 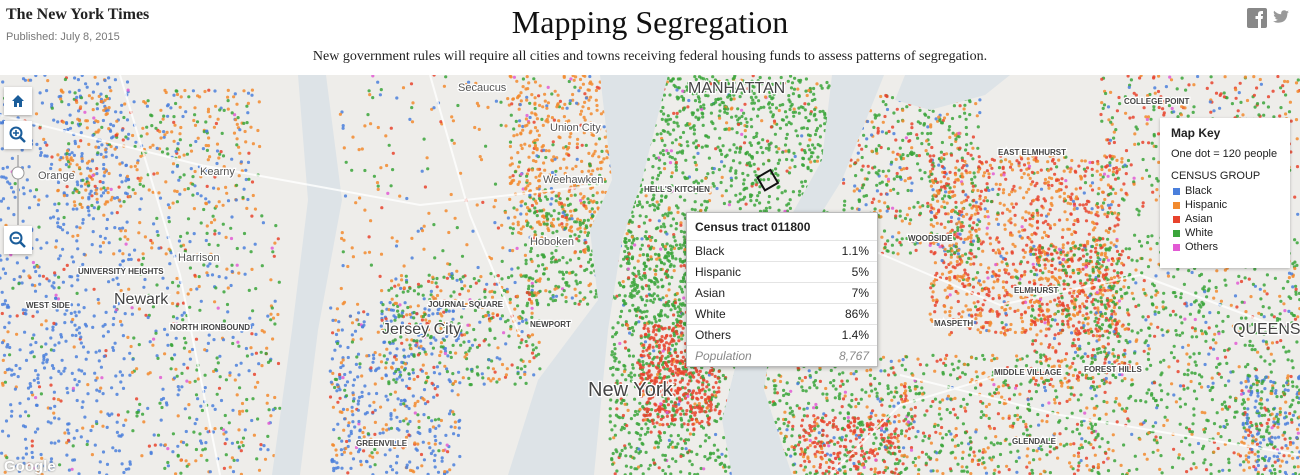 I want to click on logo: The New York Times, so click(x=78, y=14).